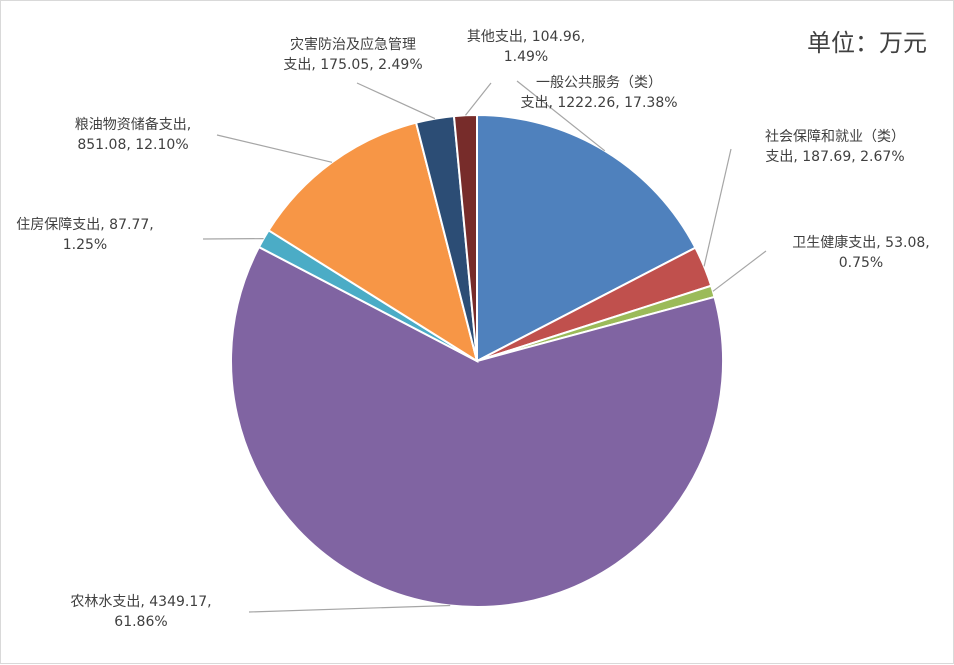 This screenshot has width=954, height=665. What do you see at coordinates (352, 54) in the screenshot?
I see `slice-data-label: 灾害防治及应急管理支出, 175.05, 2.49%` at bounding box center [352, 54].